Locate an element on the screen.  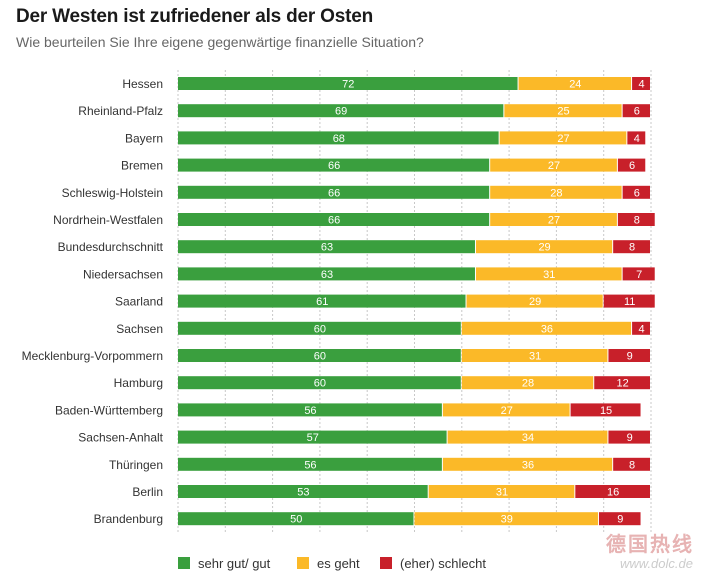
data-label-good: 69 is located at coordinates (341, 112).